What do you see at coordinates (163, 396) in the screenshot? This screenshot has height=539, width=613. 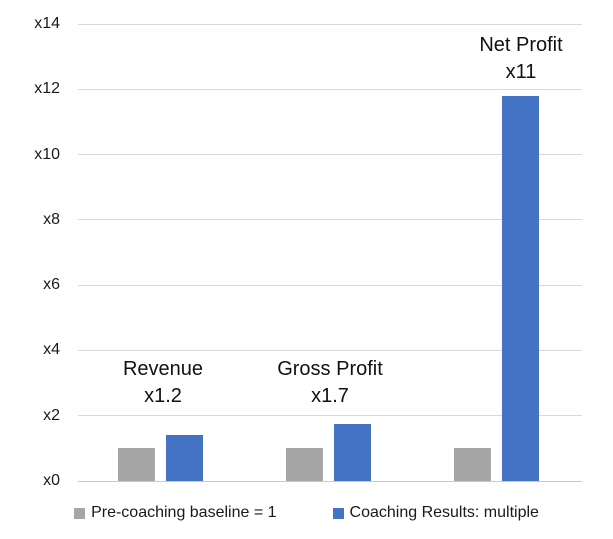 I see `annotation-multiple: x1.2` at bounding box center [163, 396].